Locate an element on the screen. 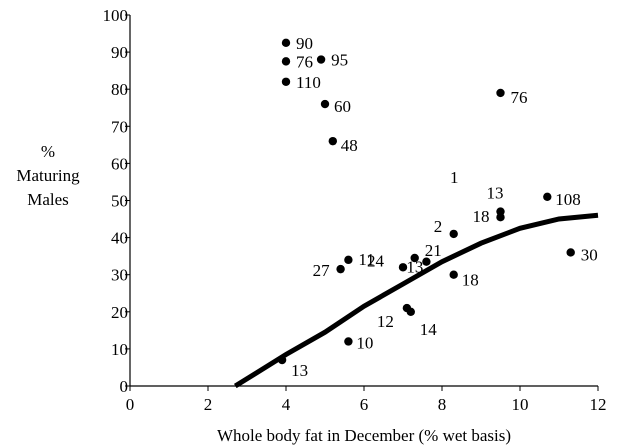 The height and width of the screenshot is (445, 623). data-point-label: 12 is located at coordinates (385, 321).